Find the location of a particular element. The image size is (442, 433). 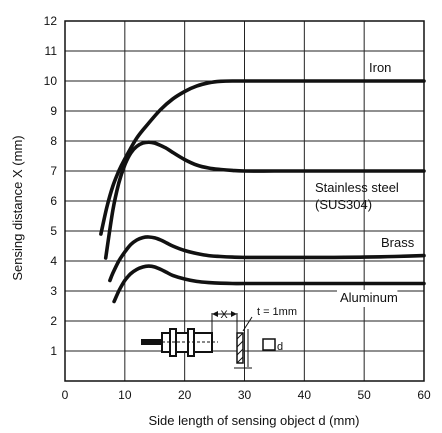

y-tick-label: 11 is located at coordinates (51, 51).